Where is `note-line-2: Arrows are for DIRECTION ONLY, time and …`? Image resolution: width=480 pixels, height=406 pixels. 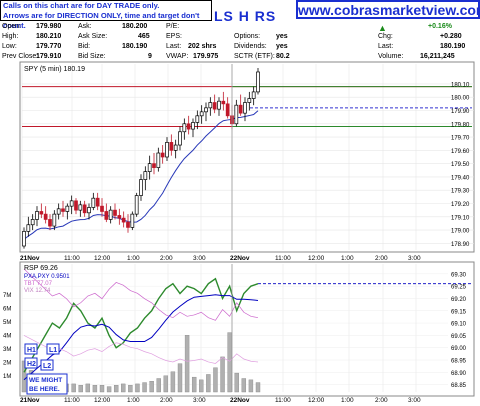
note-line-2: Arrows are for DIRECTION ONLY, time and … is located at coordinates (101, 20).